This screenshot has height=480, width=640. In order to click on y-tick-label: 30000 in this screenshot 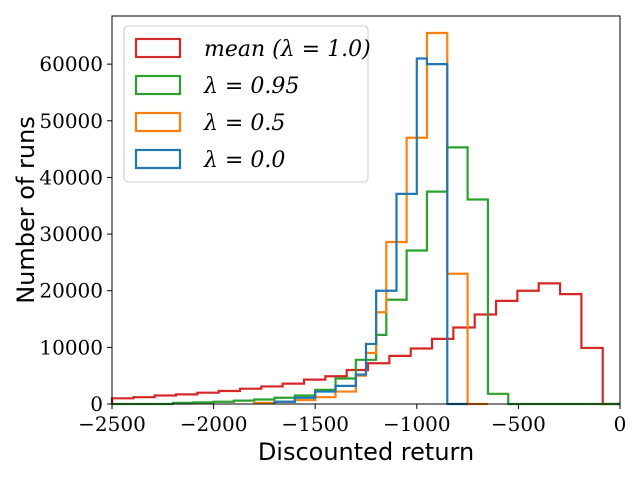, I will do `click(71, 234)`.